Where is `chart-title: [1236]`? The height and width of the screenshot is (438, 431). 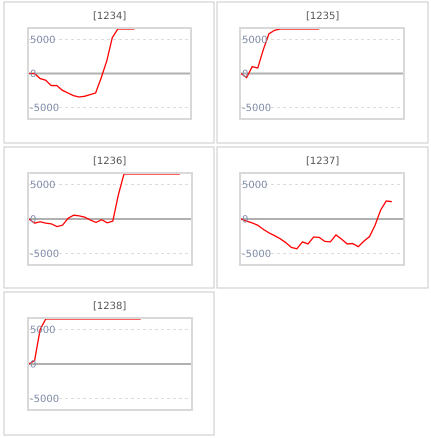
chart-title: [1236] is located at coordinates (109, 161).